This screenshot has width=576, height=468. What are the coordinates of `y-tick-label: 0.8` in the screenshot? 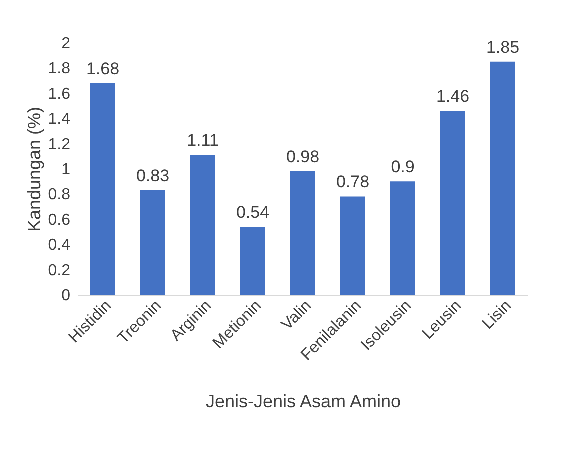 It's located at (59, 195).